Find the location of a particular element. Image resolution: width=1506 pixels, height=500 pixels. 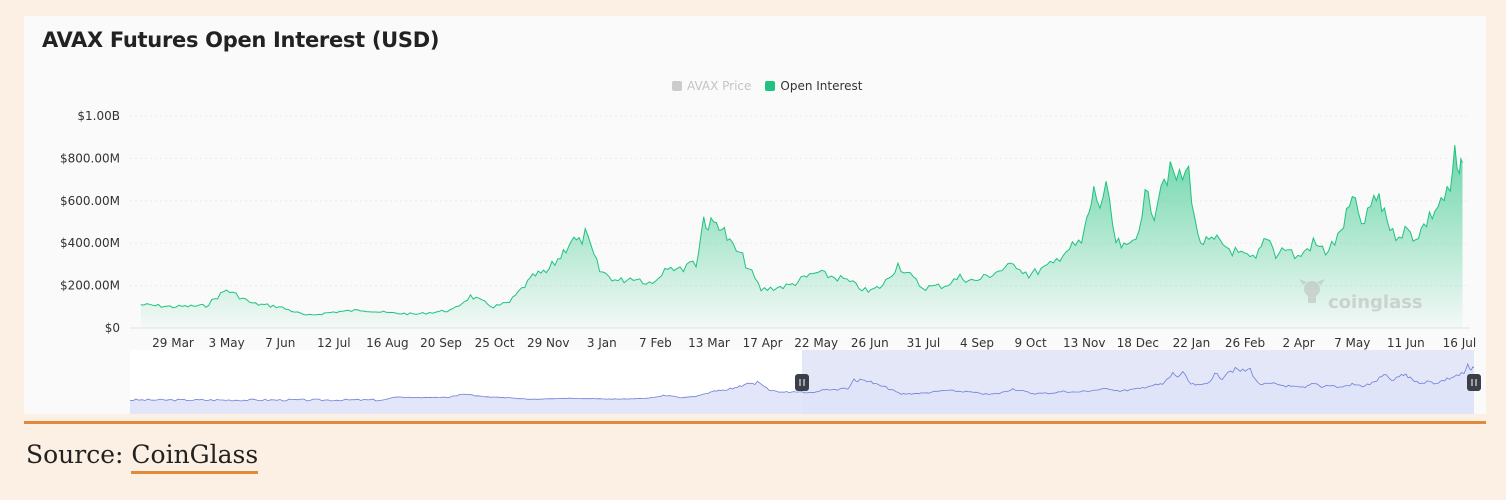

x-tick-label: 9 Oct is located at coordinates (1030, 343).